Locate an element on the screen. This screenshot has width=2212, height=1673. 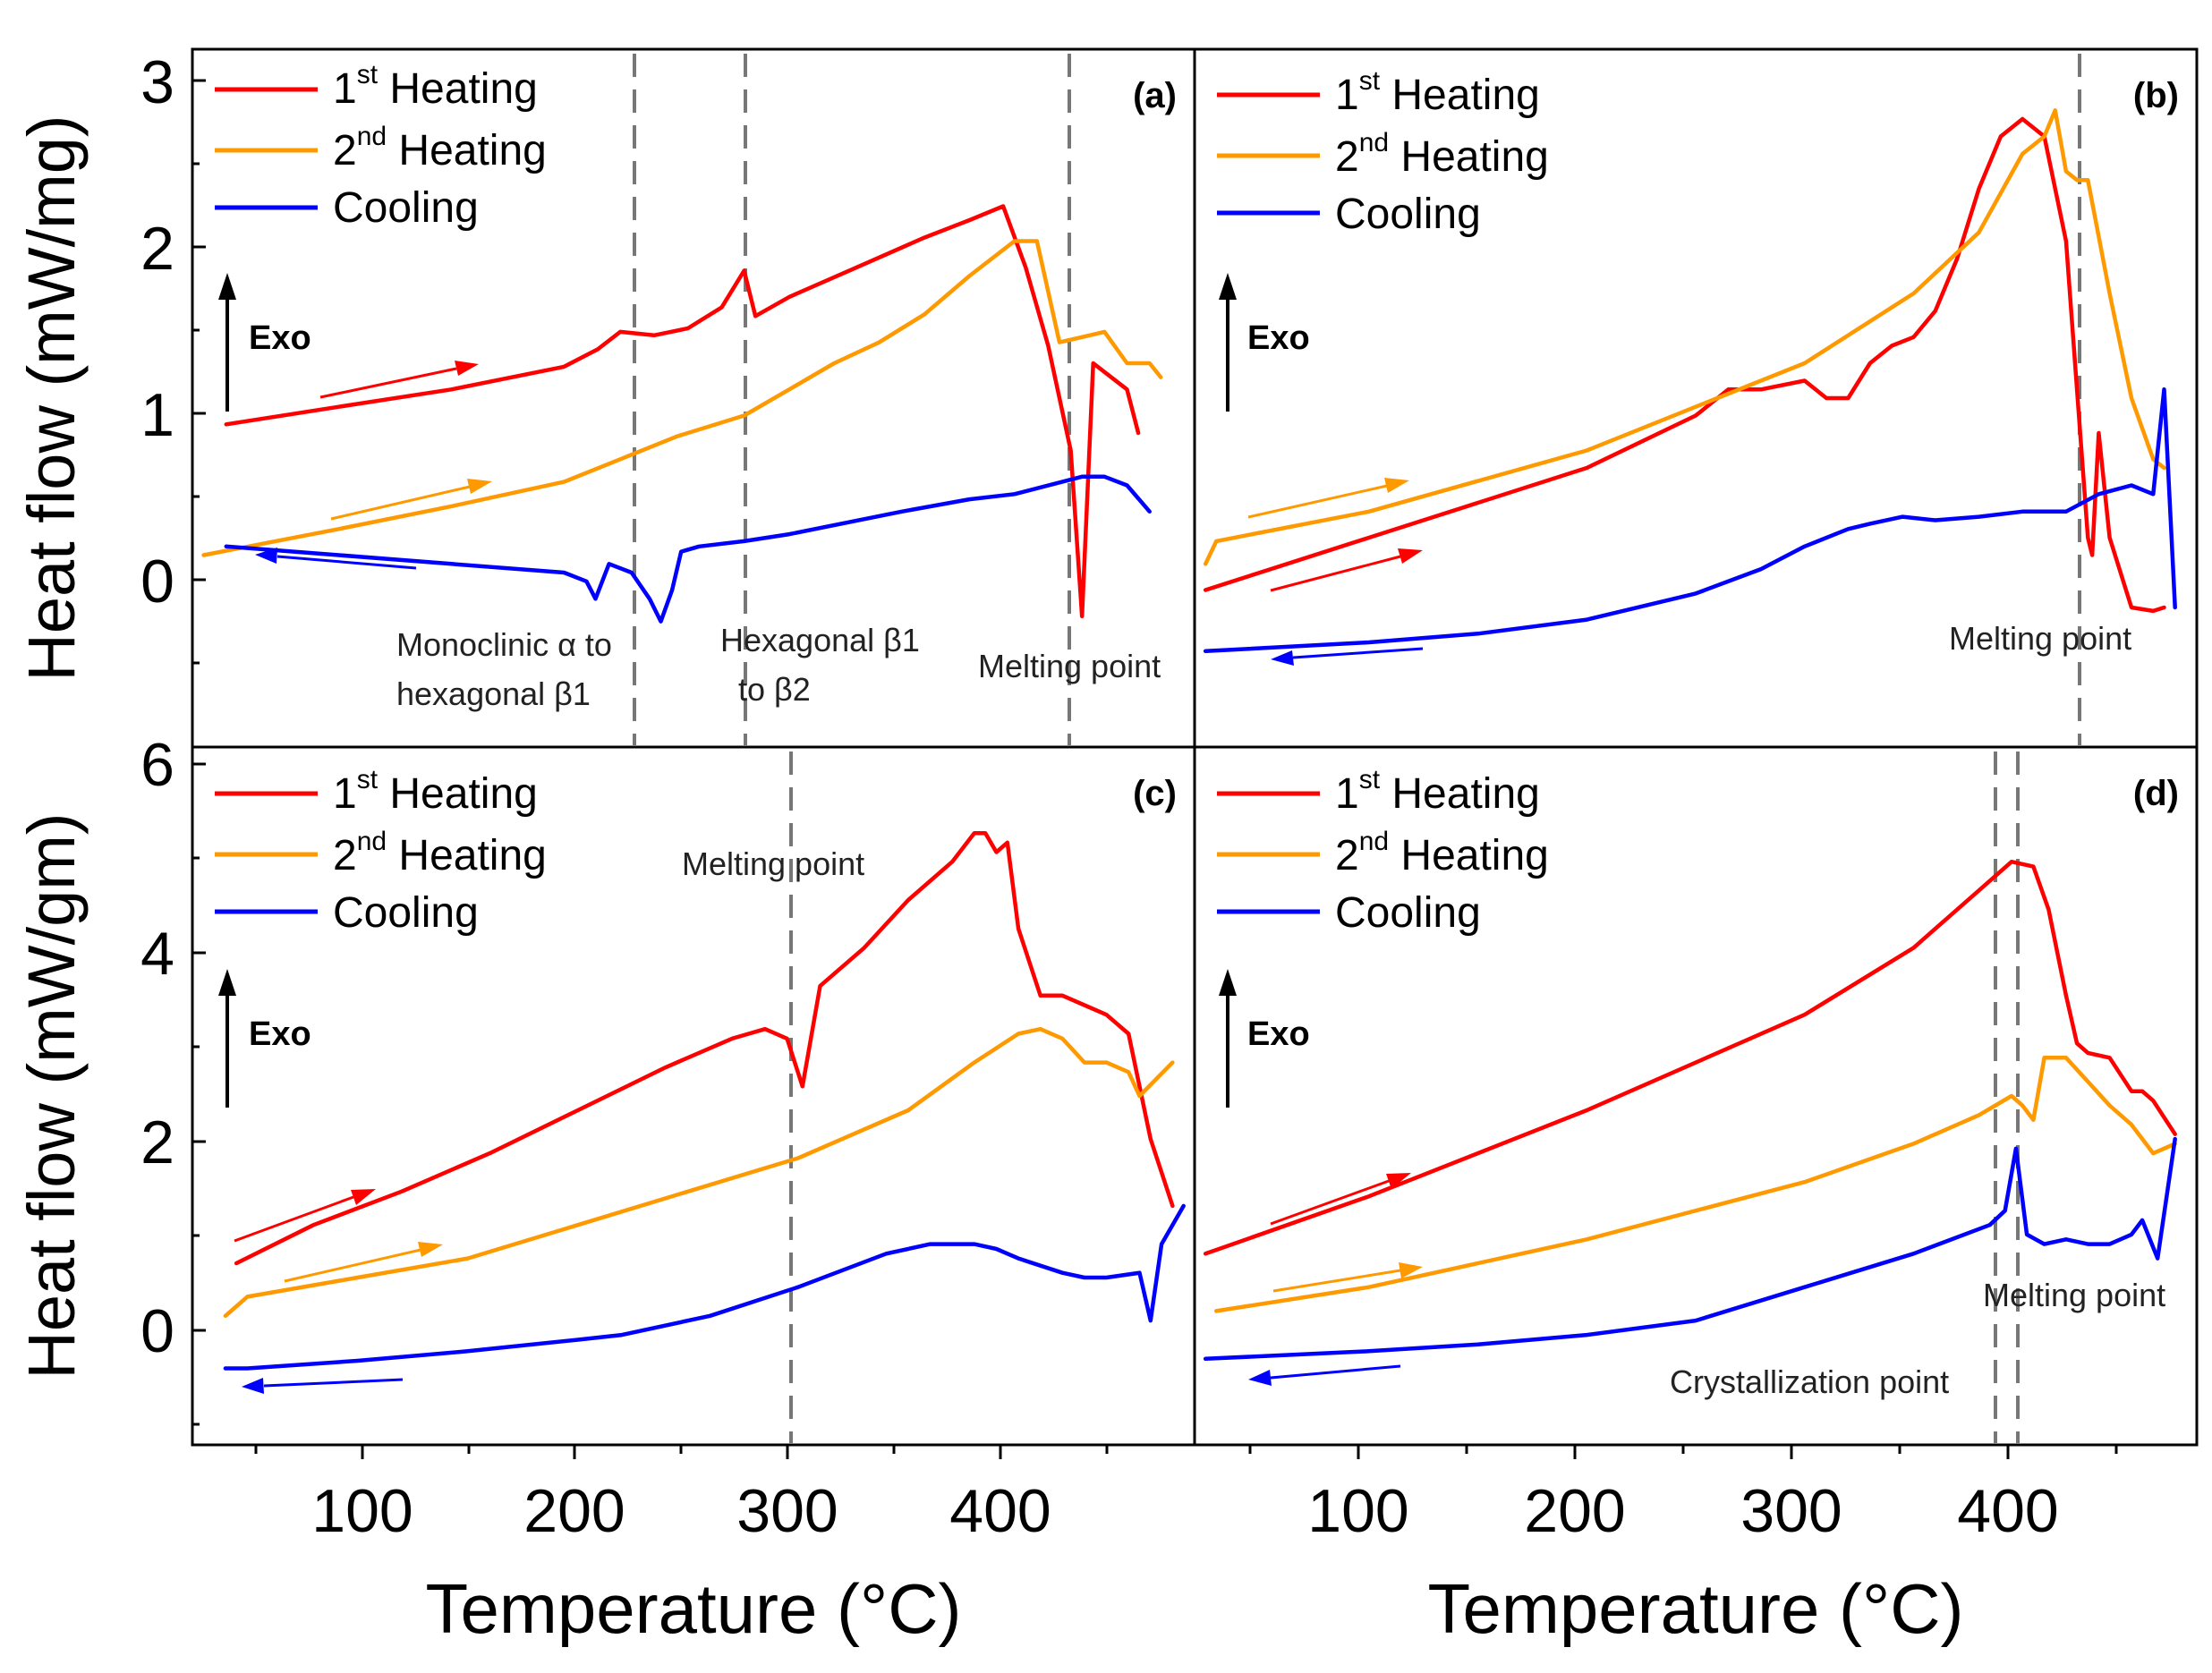
series-c-heating1 is located at coordinates (704, 1048).